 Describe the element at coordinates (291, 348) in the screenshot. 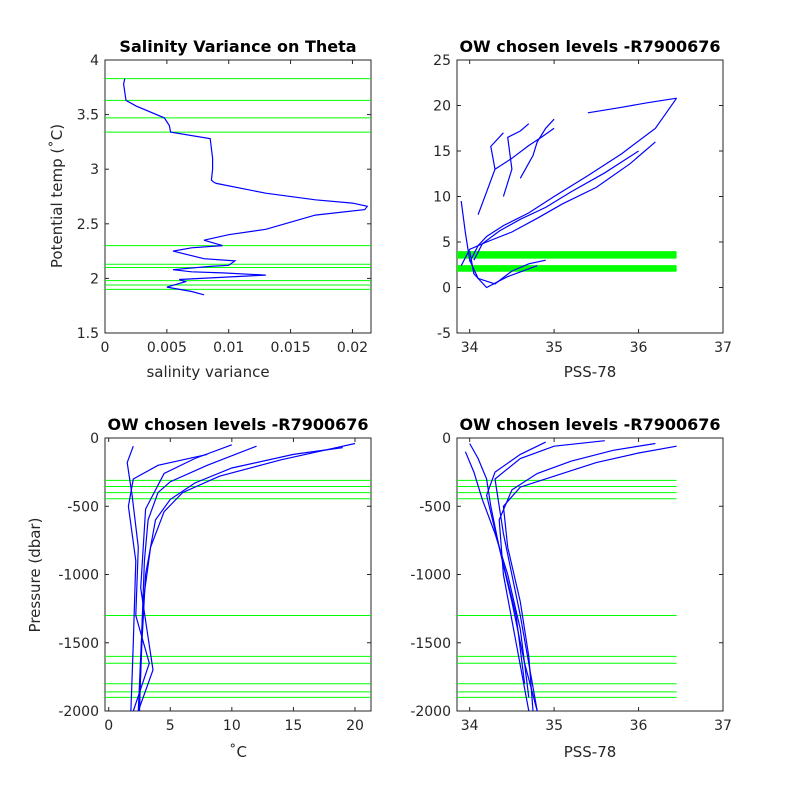

I see `x-tick-label: 0.015` at that location.